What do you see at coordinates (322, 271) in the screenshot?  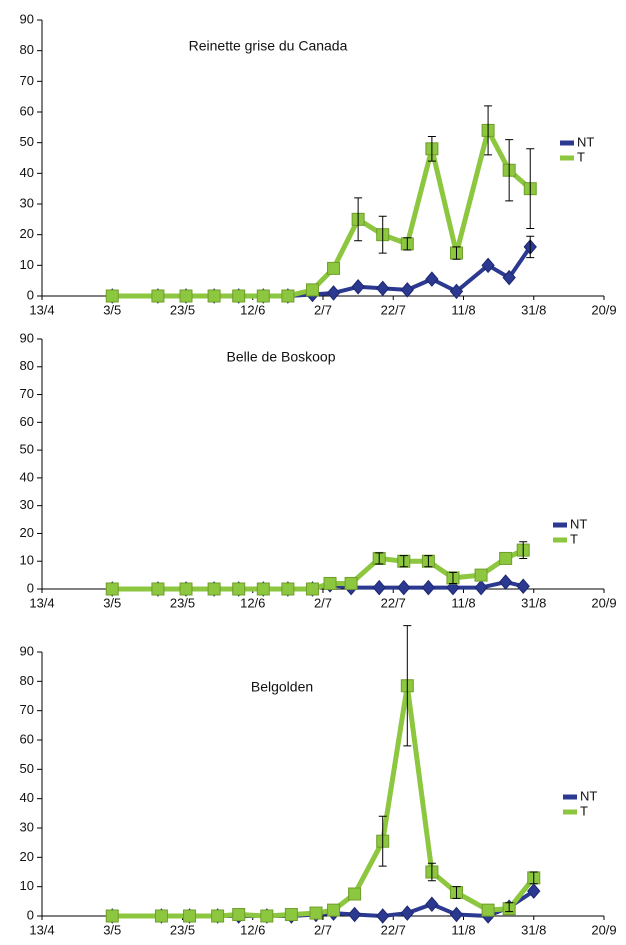 I see `series-line` at bounding box center [322, 271].